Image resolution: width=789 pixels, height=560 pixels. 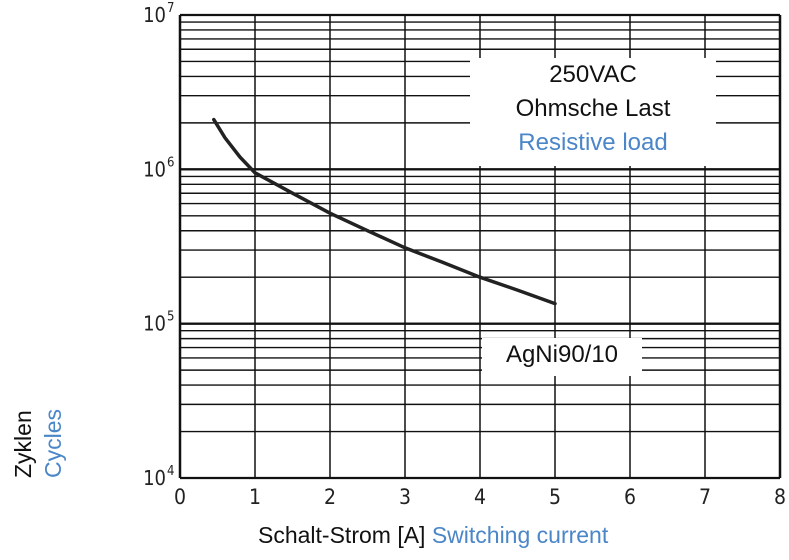 I want to click on voltage-label: 250VAC, so click(x=593, y=74).